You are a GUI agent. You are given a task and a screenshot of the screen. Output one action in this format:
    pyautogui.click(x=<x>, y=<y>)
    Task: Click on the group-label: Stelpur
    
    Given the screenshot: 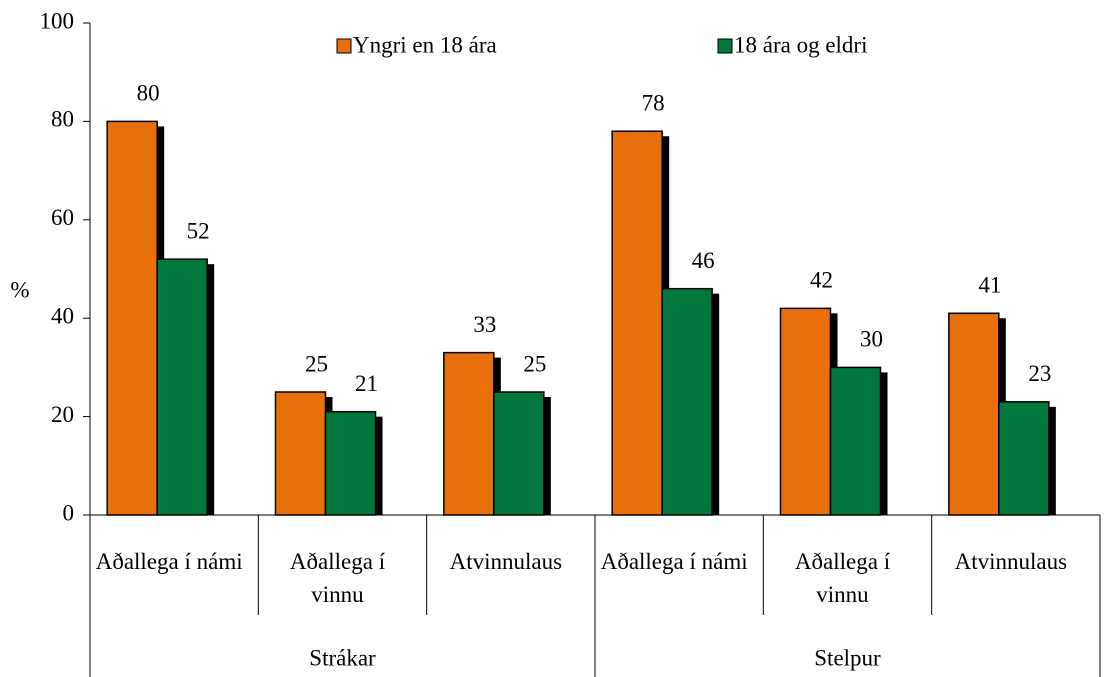 What is the action you would take?
    pyautogui.click(x=847, y=657)
    